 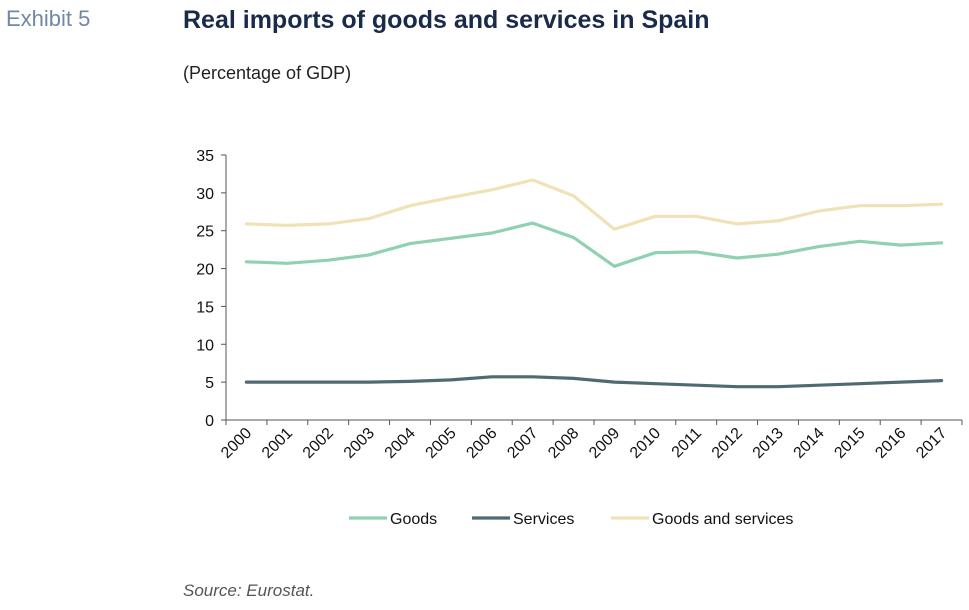 What do you see at coordinates (441, 443) in the screenshot?
I see `x-tick-label: 2005` at bounding box center [441, 443].